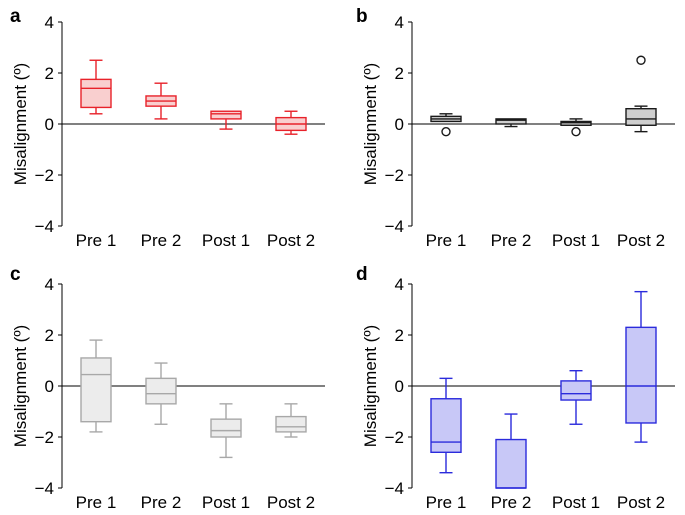 The width and height of the screenshot is (685, 515). Describe the element at coordinates (362, 16) in the screenshot. I see `panel-letter: b` at that location.